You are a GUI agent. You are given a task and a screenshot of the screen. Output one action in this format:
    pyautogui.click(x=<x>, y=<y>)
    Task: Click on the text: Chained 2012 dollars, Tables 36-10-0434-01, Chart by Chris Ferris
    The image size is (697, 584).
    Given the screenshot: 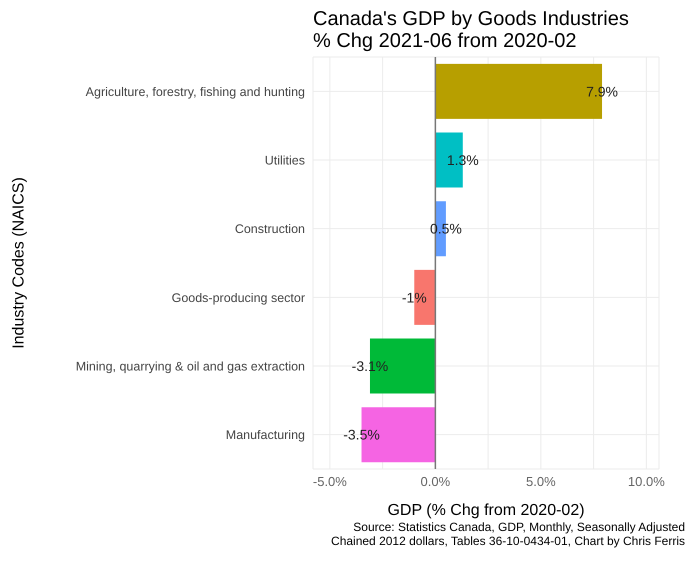 What is the action you would take?
    pyautogui.click(x=507, y=541)
    